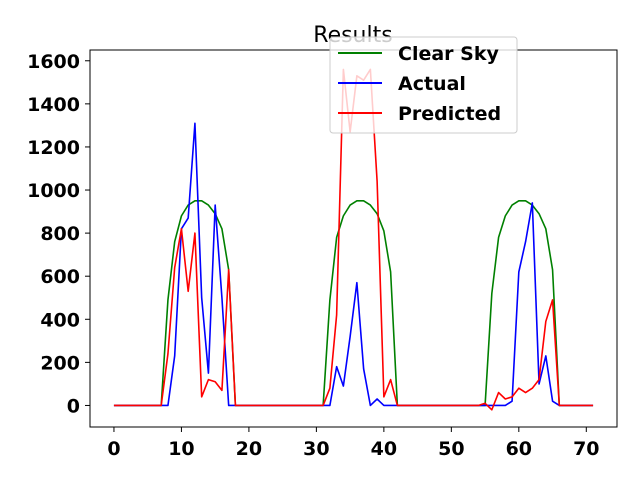 This screenshot has height=480, width=640. I want to click on x-tick-label: 40, so click(384, 449).